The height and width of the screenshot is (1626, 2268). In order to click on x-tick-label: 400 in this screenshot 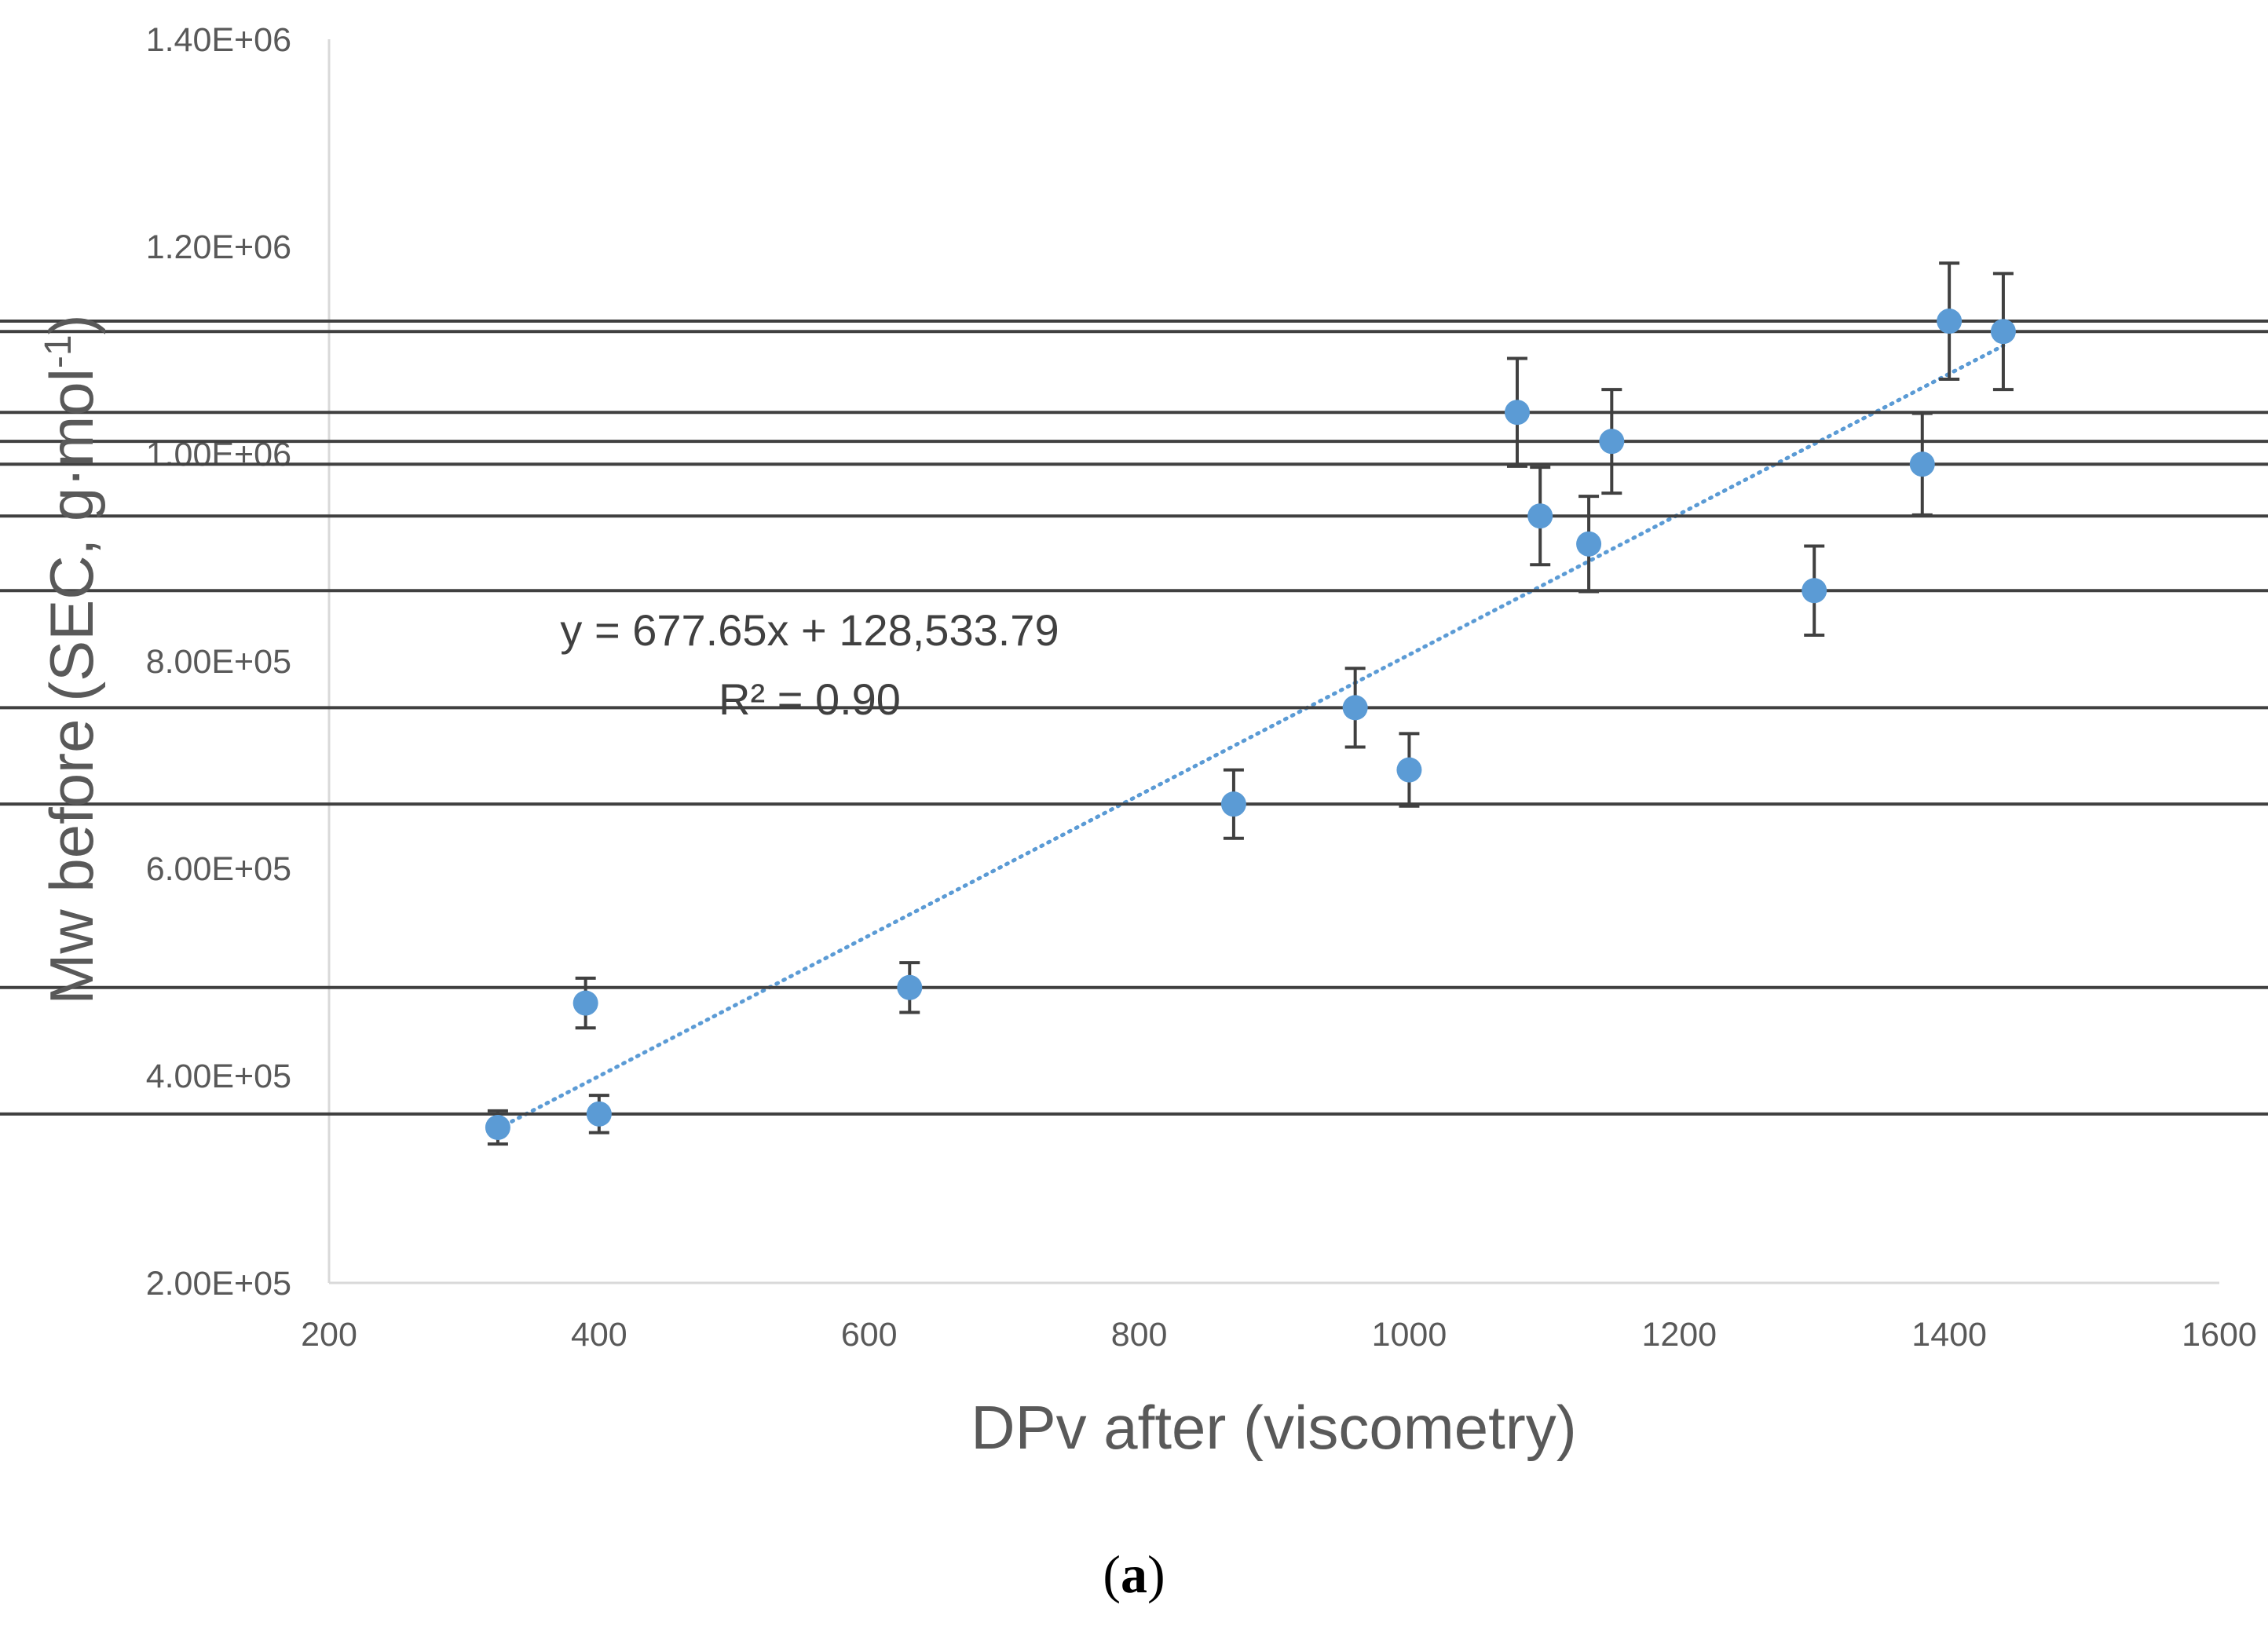, I will do `click(599, 1335)`.